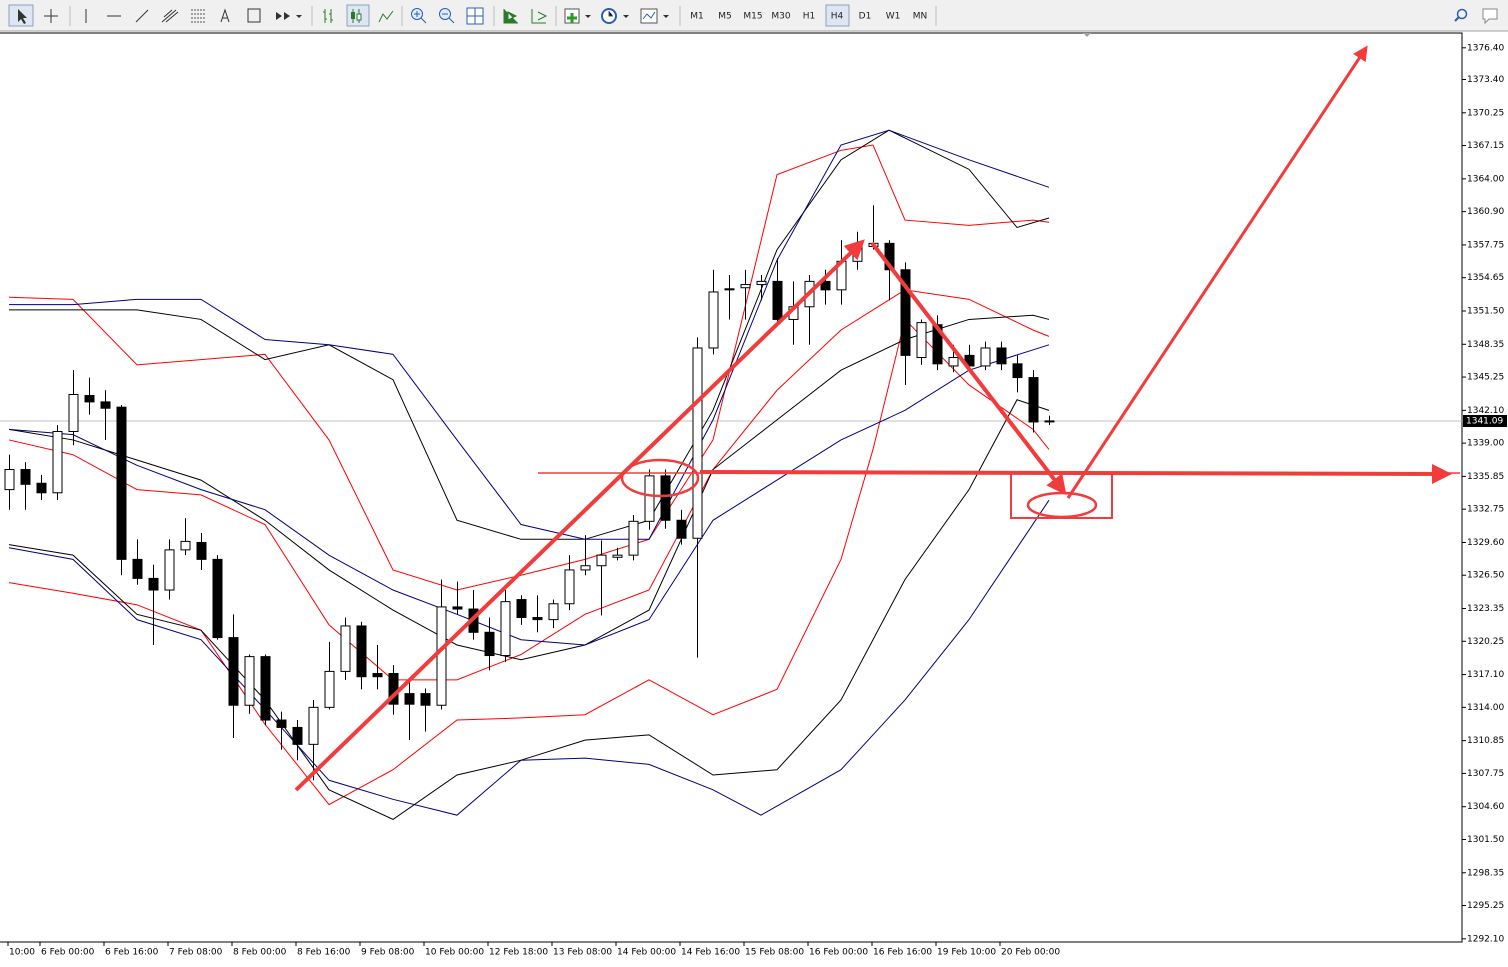  I want to click on y-tick-label: 1342.10, so click(1485, 411).